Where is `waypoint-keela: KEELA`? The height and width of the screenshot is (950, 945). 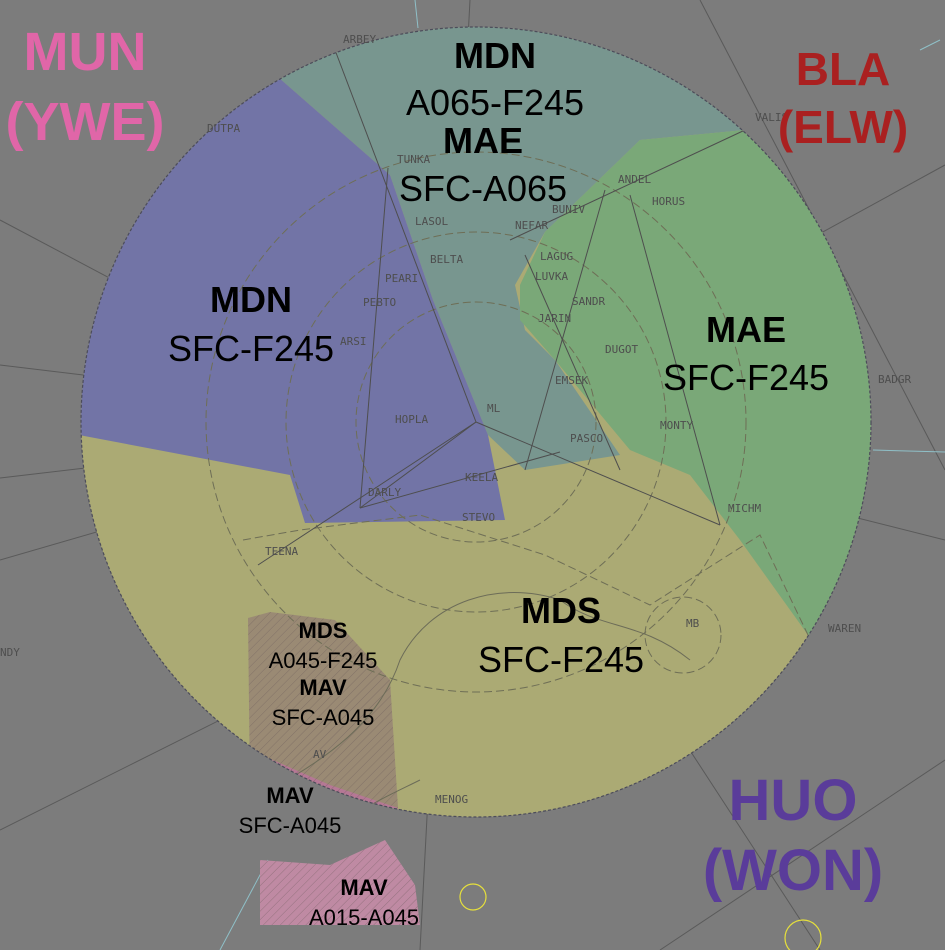 waypoint-keela: KEELA is located at coordinates (481, 477).